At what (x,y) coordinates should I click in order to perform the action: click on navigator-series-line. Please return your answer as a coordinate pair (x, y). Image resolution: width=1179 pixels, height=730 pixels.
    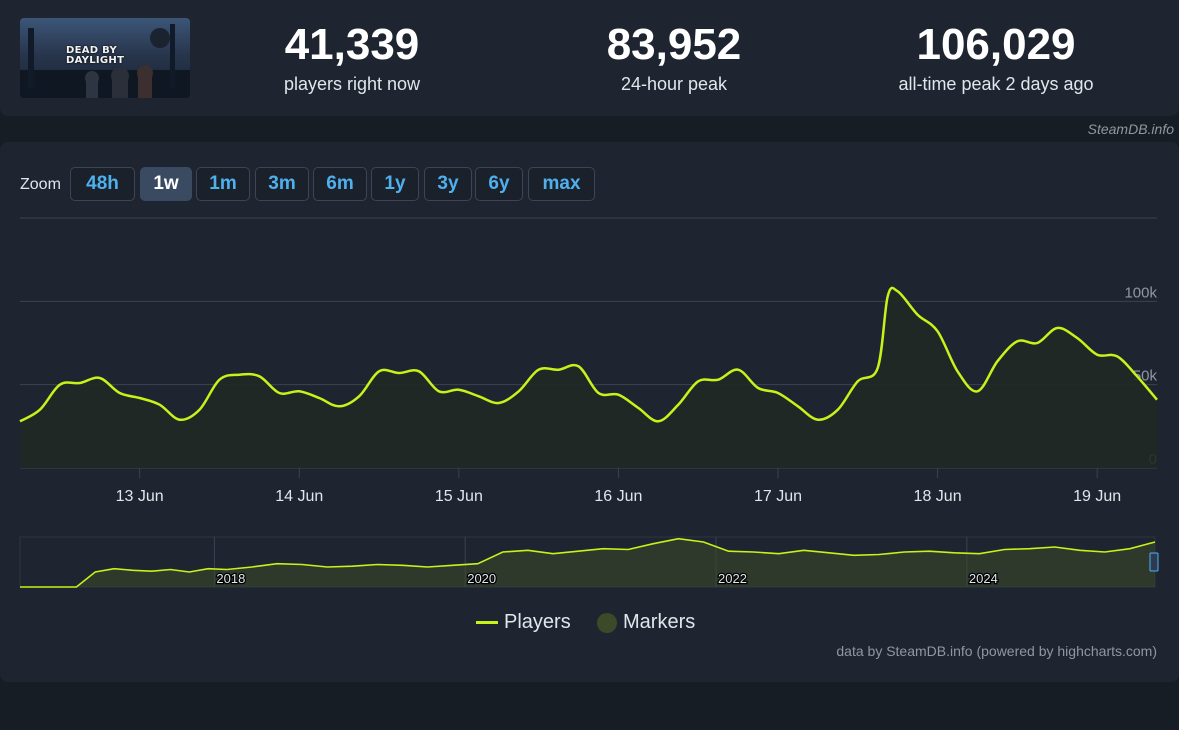
    Looking at the image, I should click on (588, 562).